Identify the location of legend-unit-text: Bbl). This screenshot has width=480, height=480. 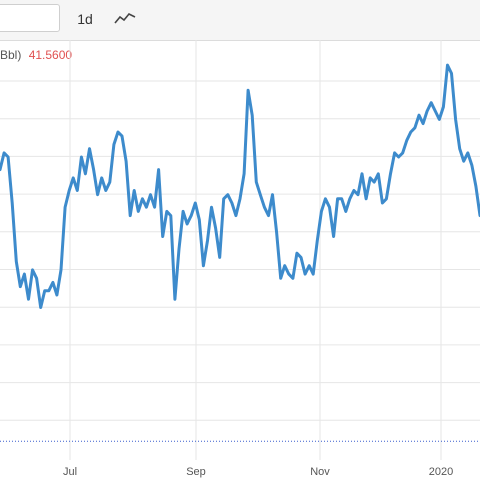
(11, 55).